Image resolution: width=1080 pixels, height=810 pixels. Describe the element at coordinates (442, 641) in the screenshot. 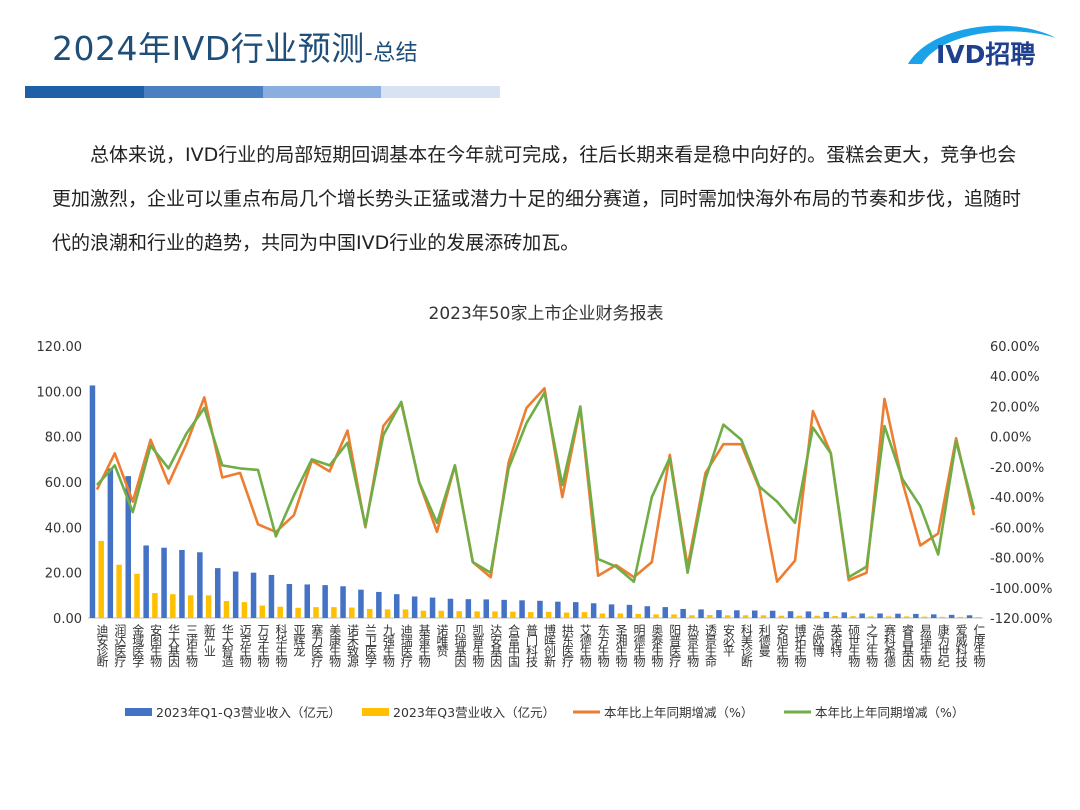

I see `x-category-label: 诺唯赞` at that location.